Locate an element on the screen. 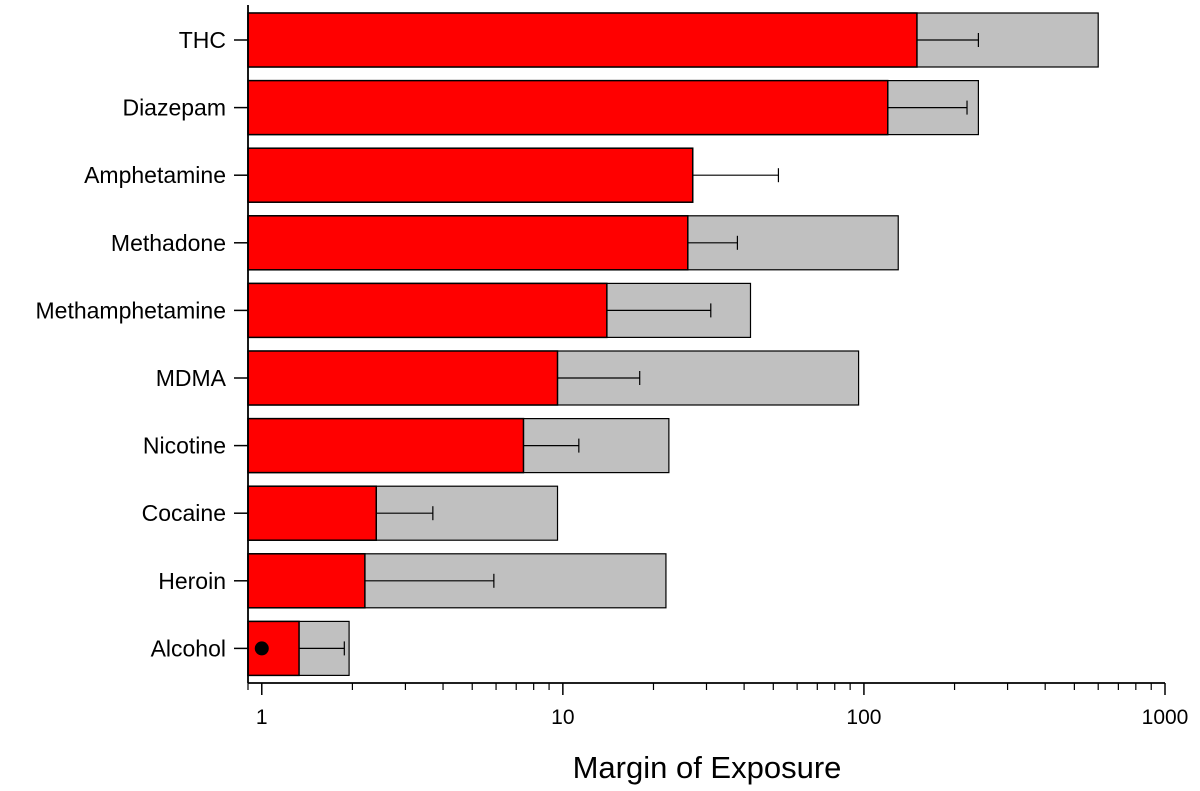  red-bar-heroin is located at coordinates (306, 581).